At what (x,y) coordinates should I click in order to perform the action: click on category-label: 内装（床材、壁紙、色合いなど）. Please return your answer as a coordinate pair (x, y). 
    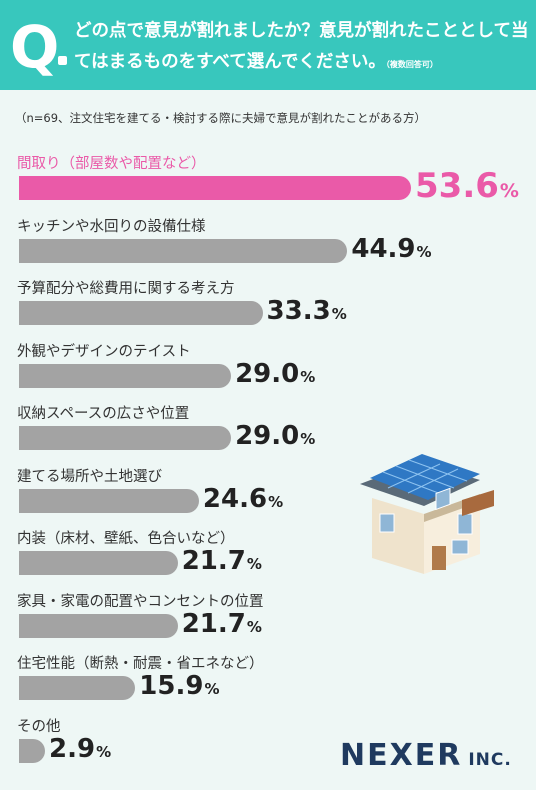
    Looking at the image, I should click on (126, 539).